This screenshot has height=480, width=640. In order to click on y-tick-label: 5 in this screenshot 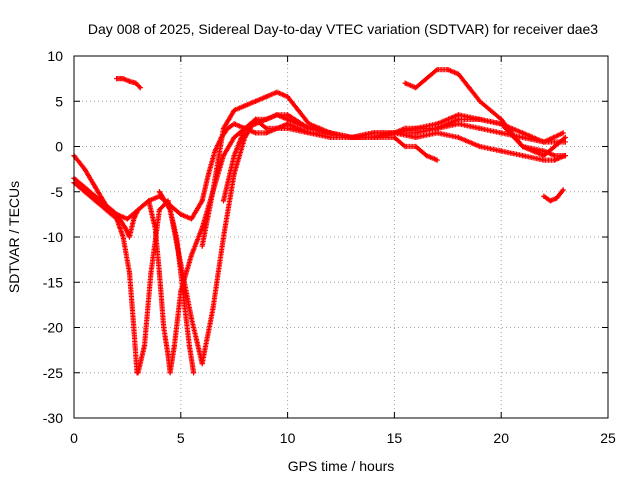, I will do `click(59, 101)`.